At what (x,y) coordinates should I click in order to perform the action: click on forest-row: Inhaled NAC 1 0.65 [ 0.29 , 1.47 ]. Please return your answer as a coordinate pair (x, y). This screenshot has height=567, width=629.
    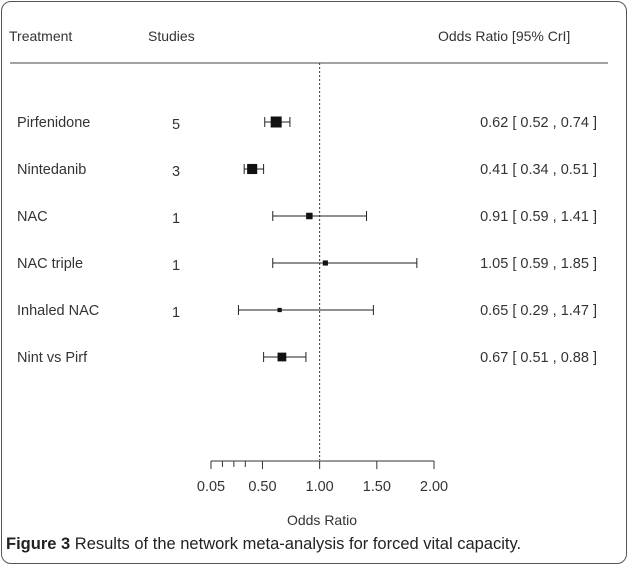
    Looking at the image, I should click on (307, 312).